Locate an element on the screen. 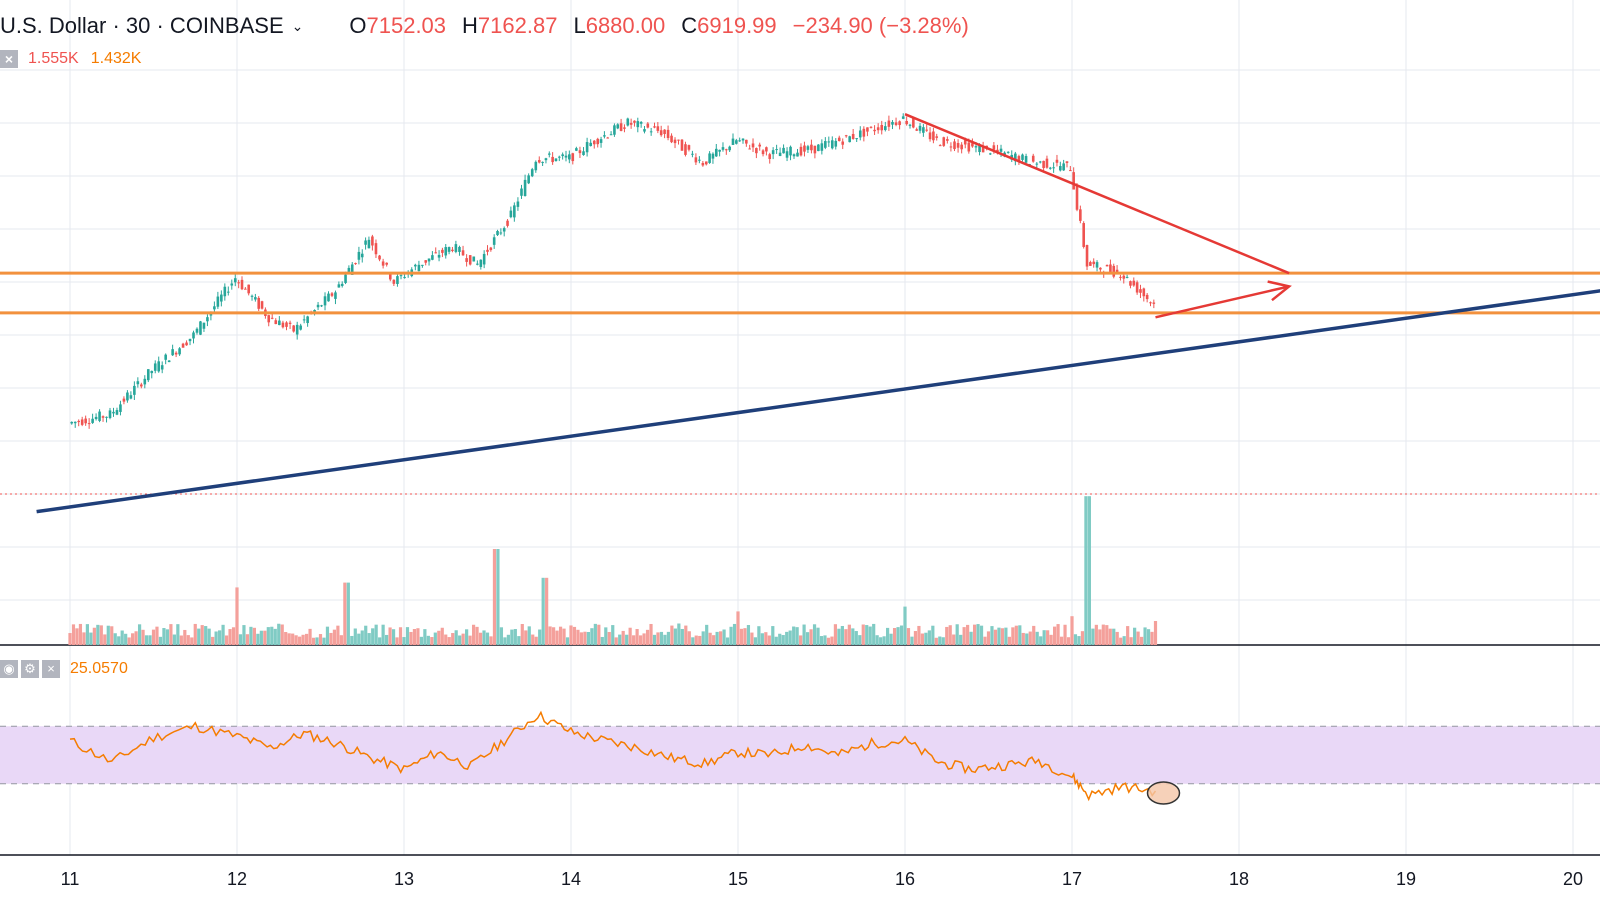 Image resolution: width=1600 pixels, height=900 pixels. chevron-down-icon: ⌄ is located at coordinates (297, 25).